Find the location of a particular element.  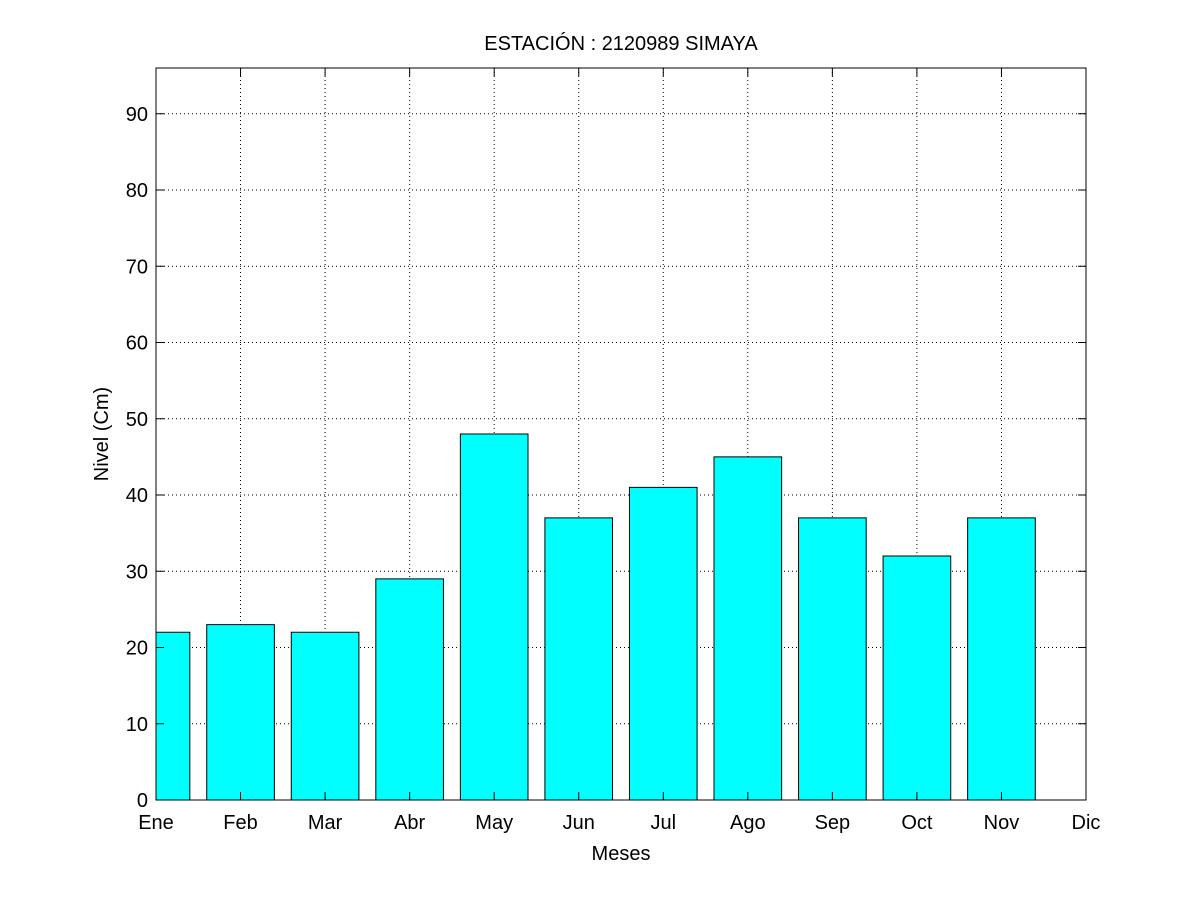

x-tick-label: Jun is located at coordinates (579, 823).